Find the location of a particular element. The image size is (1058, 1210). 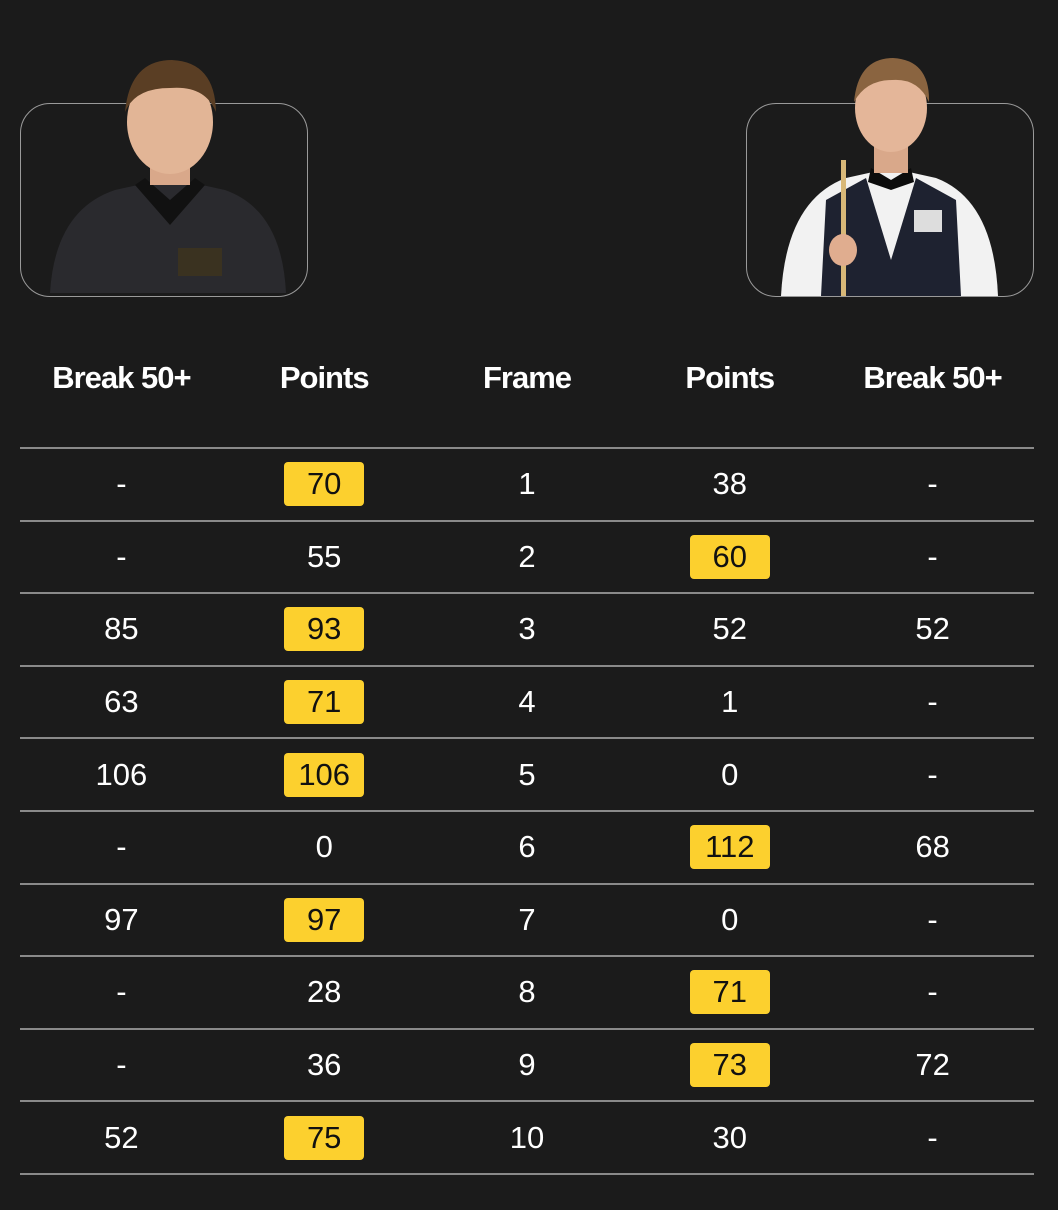

p1-points-cell: 70 is located at coordinates (324, 484).